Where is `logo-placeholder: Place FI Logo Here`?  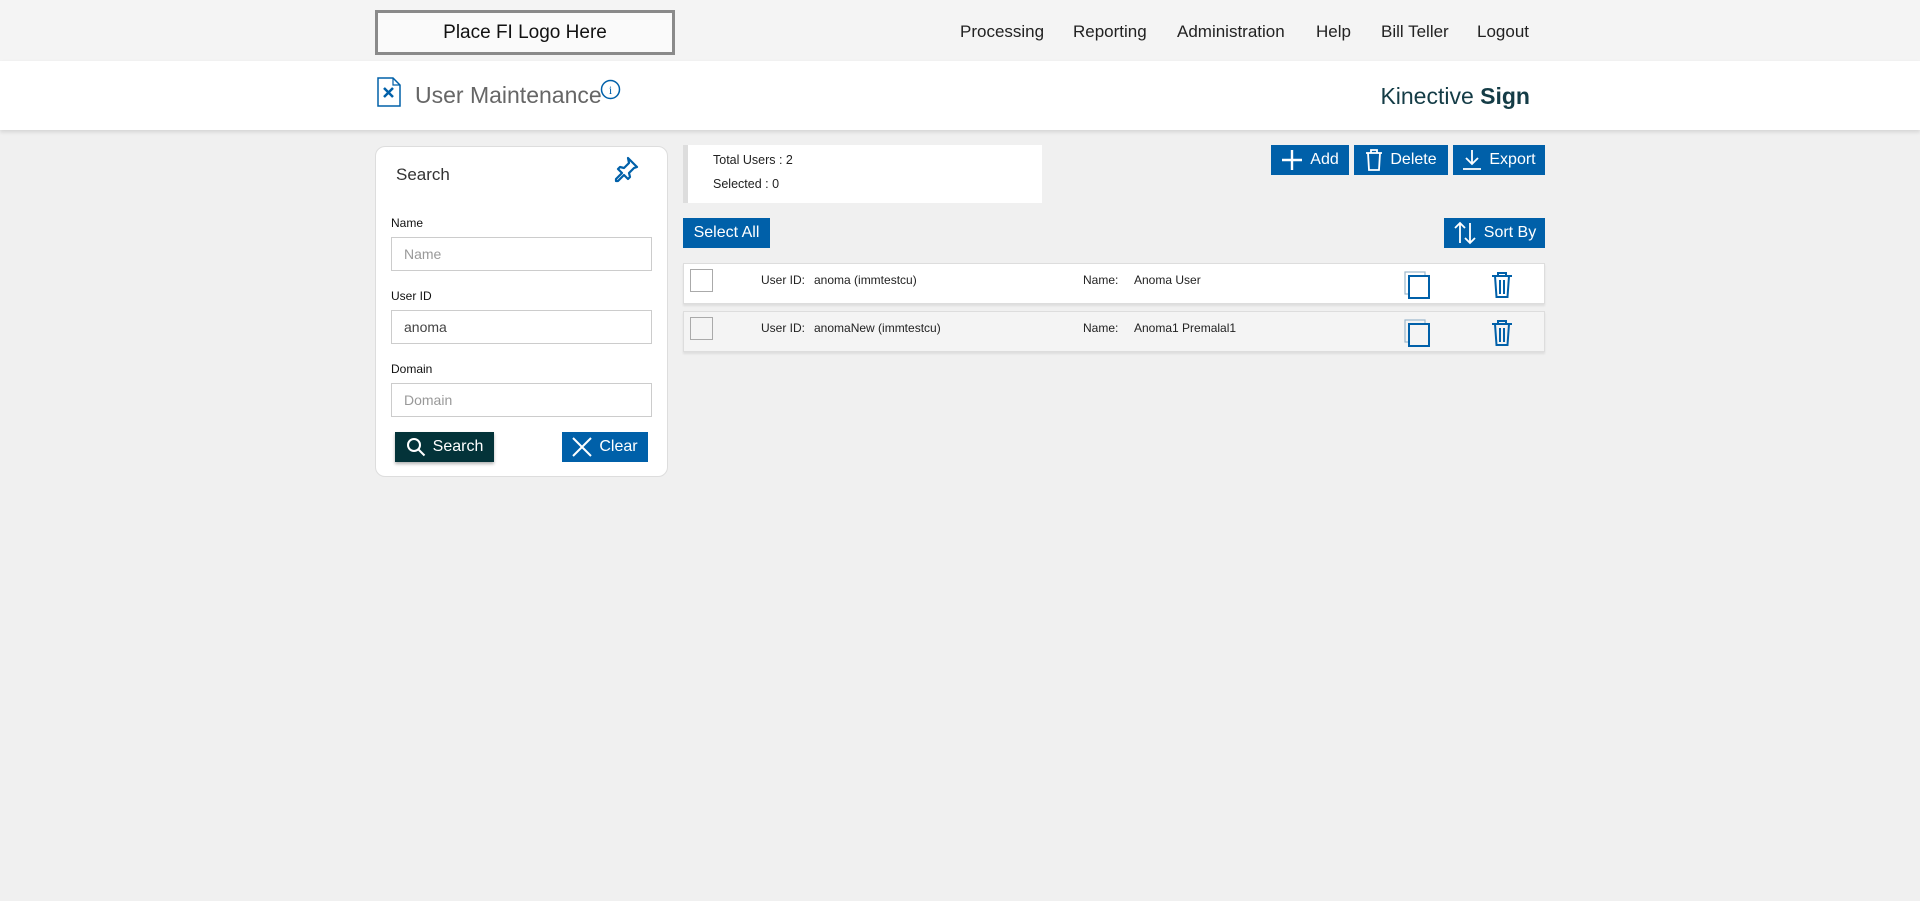 logo-placeholder: Place FI Logo Here is located at coordinates (525, 32).